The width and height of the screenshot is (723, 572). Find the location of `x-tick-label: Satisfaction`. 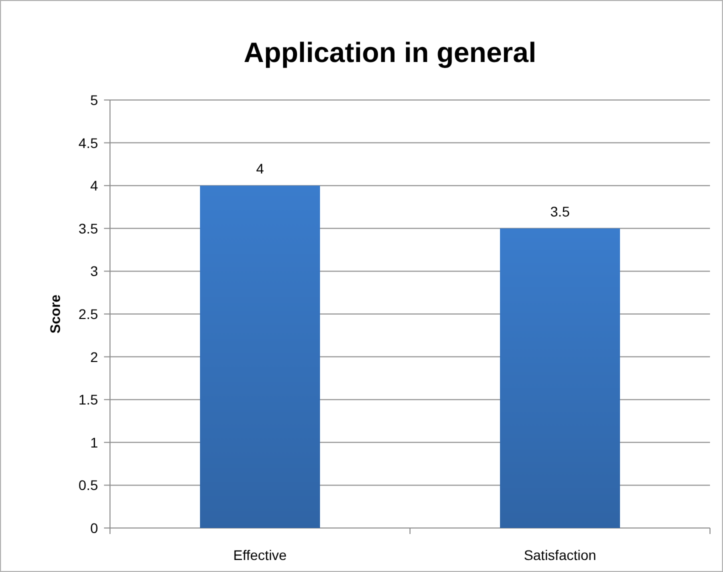

x-tick-label: Satisfaction is located at coordinates (560, 555).